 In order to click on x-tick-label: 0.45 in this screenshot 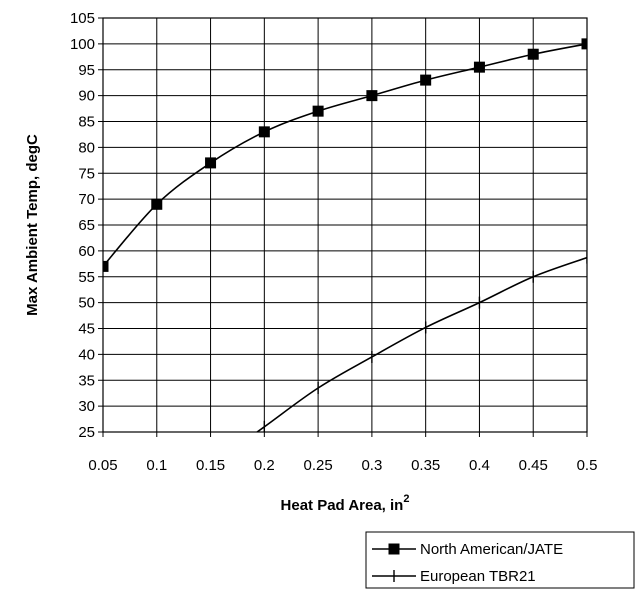, I will do `click(533, 465)`.